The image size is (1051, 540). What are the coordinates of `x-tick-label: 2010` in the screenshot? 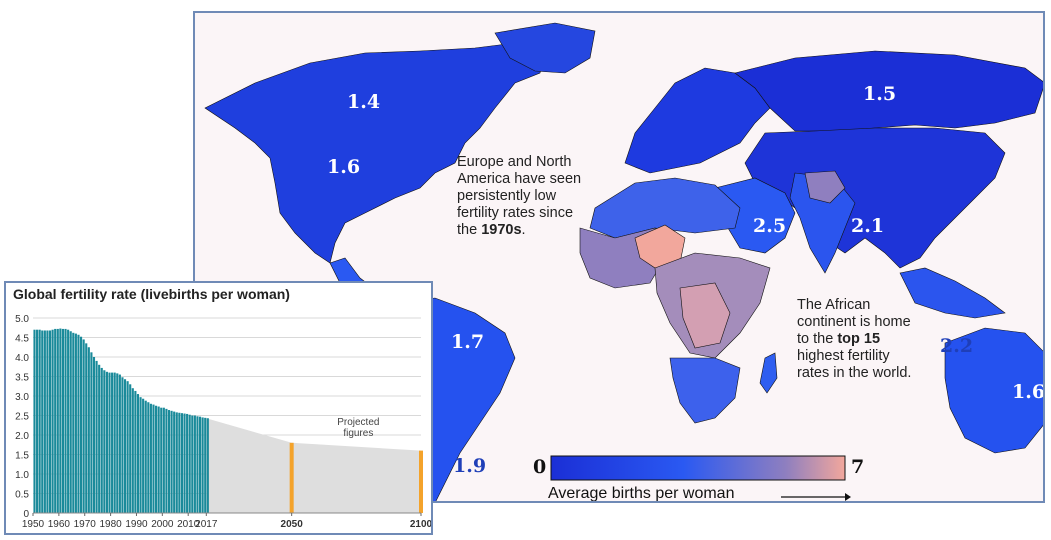 It's located at (188, 524).